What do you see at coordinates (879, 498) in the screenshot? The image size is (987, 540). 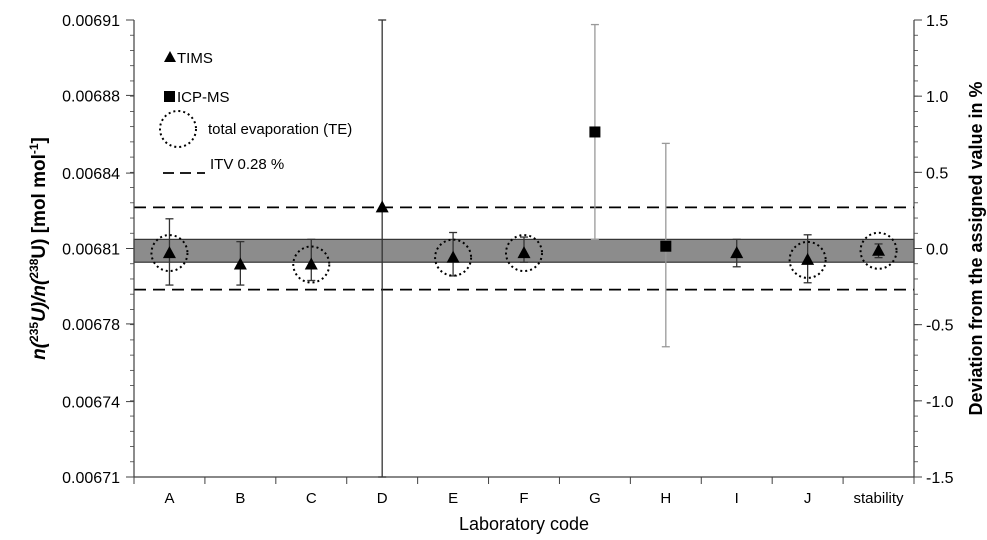 I see `x-tick-label: stability` at bounding box center [879, 498].